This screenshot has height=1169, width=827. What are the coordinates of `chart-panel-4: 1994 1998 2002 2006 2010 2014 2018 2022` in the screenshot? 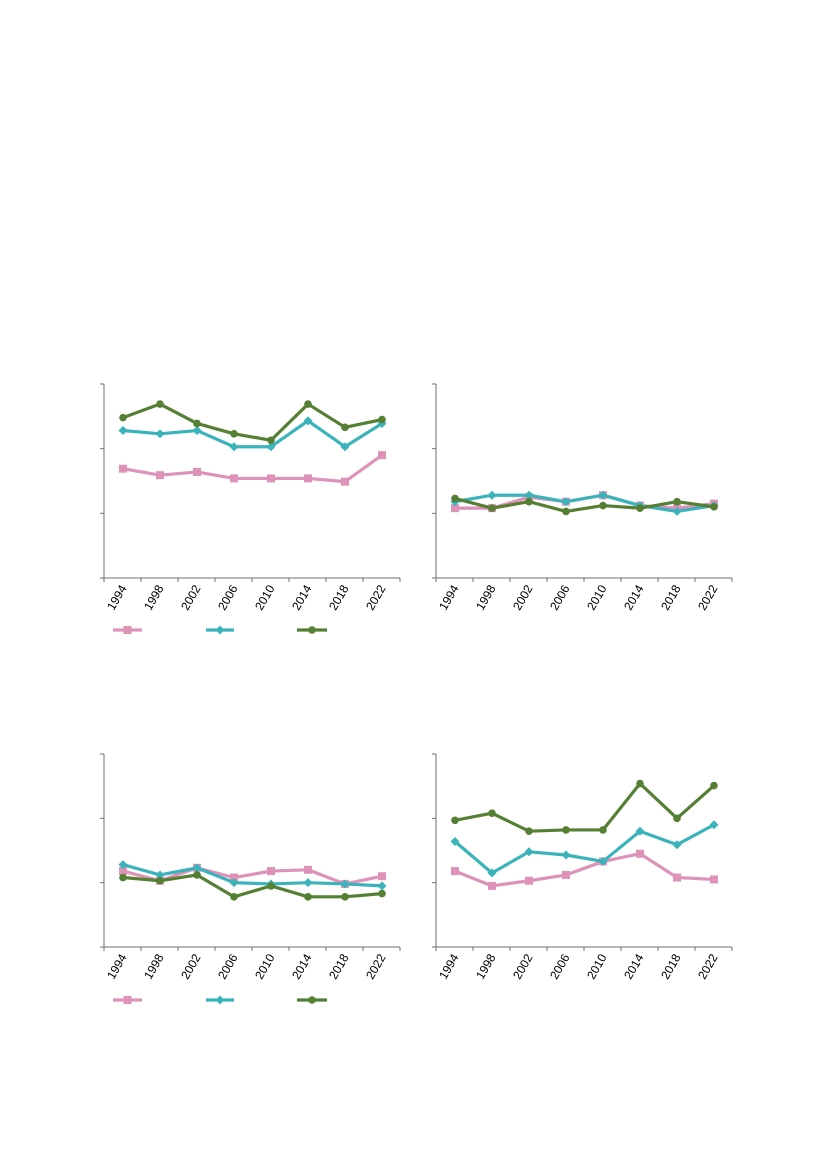 It's located at (582, 867).